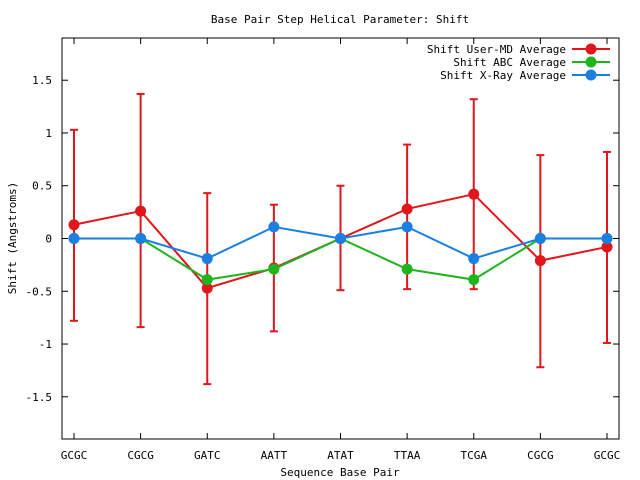 The image size is (640, 480). Describe the element at coordinates (48, 239) in the screenshot. I see `y-tick-label: 0` at that location.